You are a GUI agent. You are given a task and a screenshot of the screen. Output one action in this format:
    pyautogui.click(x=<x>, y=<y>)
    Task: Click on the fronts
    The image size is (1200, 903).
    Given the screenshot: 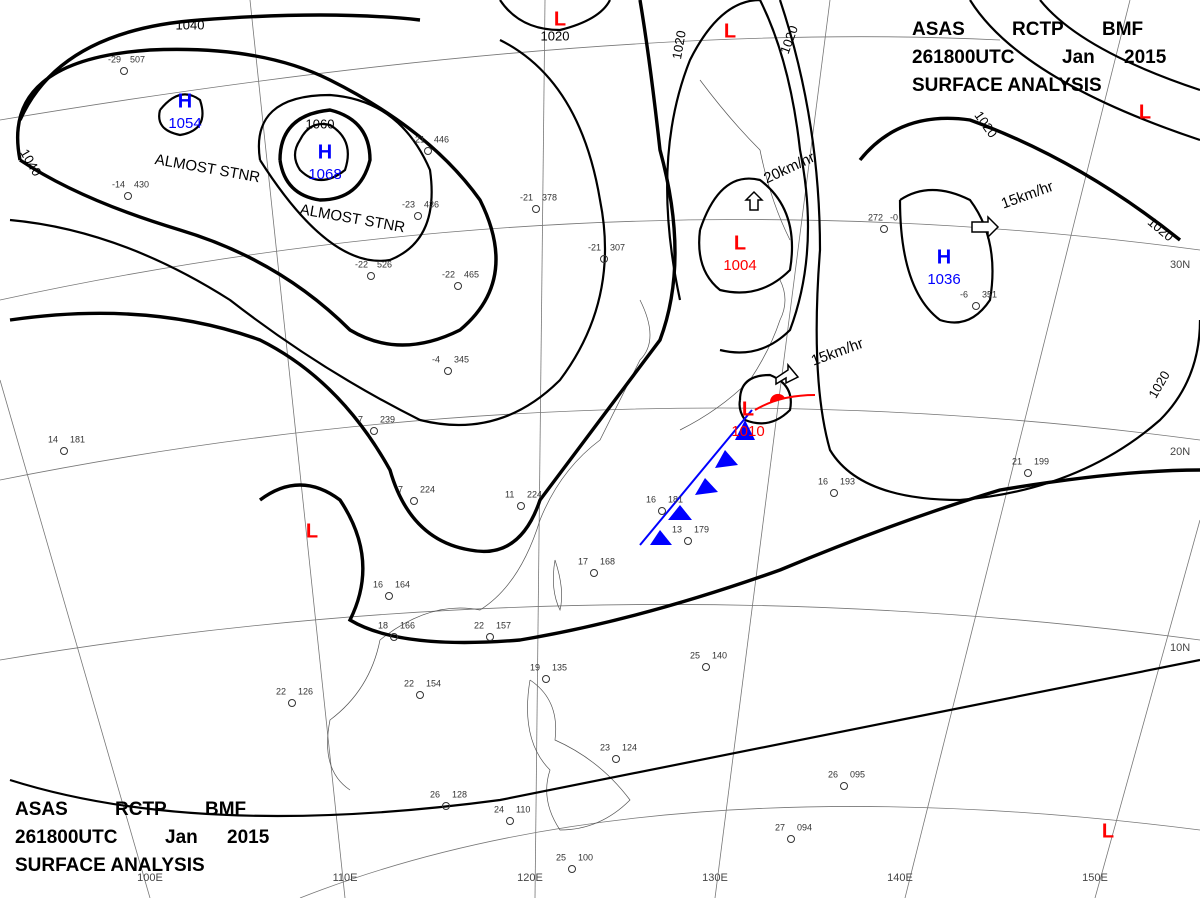 What is the action you would take?
    pyautogui.click(x=819, y=368)
    